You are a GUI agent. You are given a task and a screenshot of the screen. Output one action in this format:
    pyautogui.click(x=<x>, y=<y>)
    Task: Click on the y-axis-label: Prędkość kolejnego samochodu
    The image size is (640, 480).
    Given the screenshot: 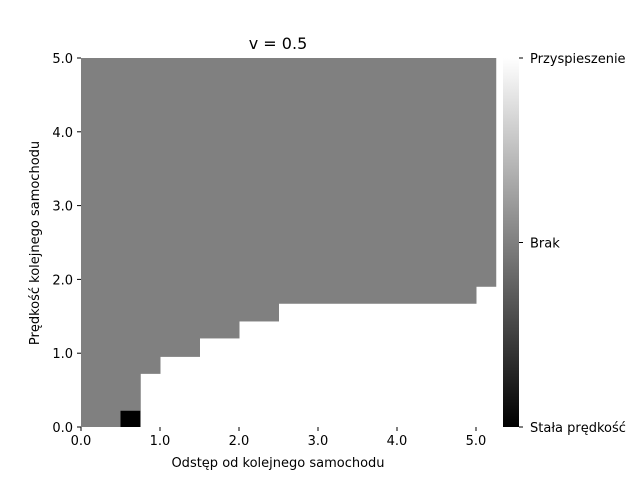 What is the action you would take?
    pyautogui.click(x=35, y=243)
    